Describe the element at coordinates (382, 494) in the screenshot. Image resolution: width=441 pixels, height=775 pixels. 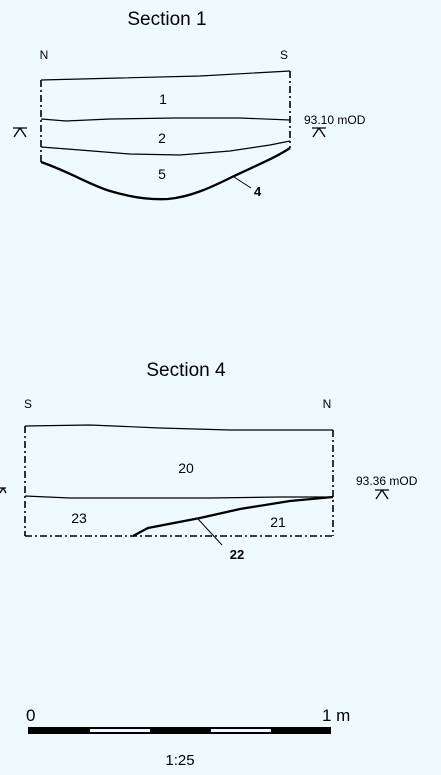
I see `section-4-datum-marker-right` at that location.